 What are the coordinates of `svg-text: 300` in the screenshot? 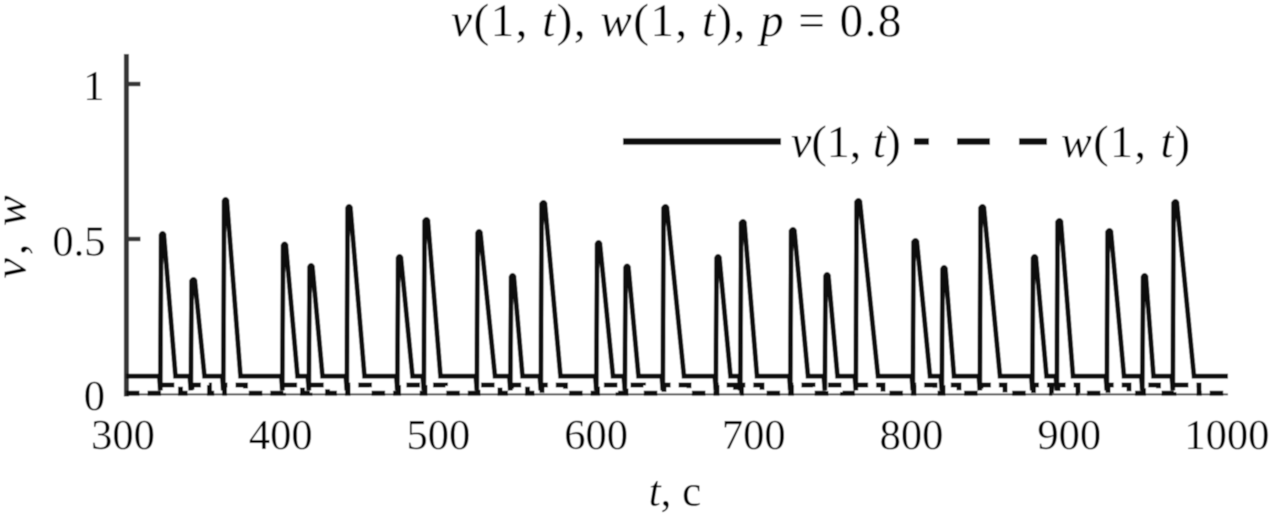 It's located at (123, 435).